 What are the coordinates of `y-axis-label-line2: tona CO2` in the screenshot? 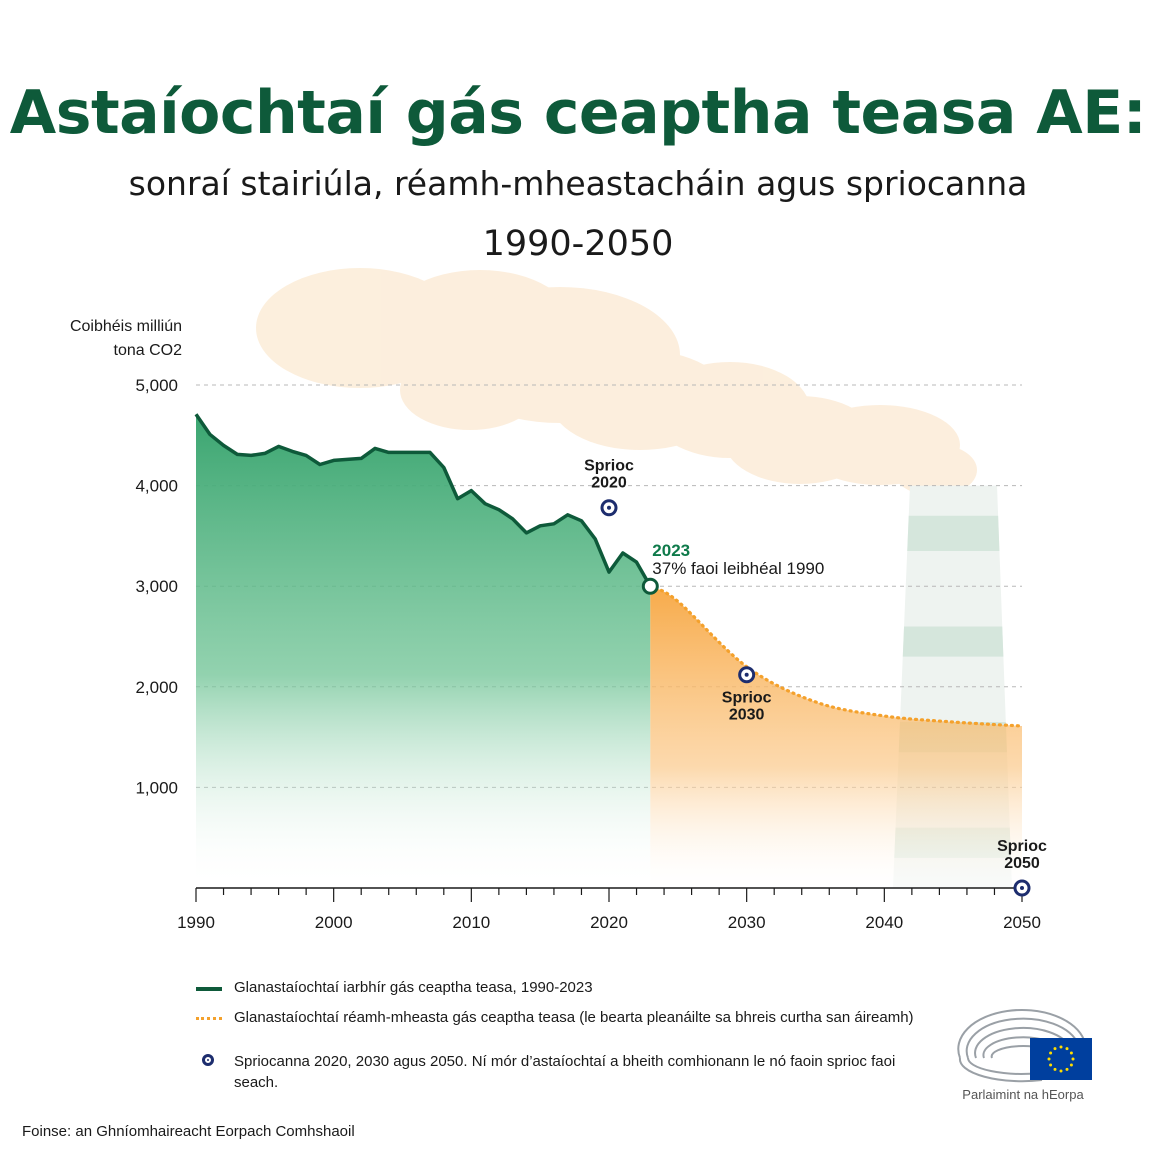 It's located at (148, 350).